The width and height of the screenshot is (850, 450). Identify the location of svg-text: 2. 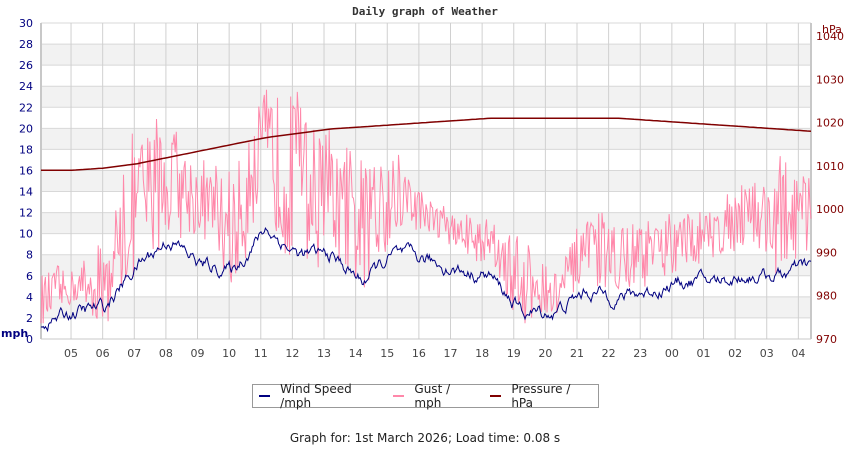
(29, 318).